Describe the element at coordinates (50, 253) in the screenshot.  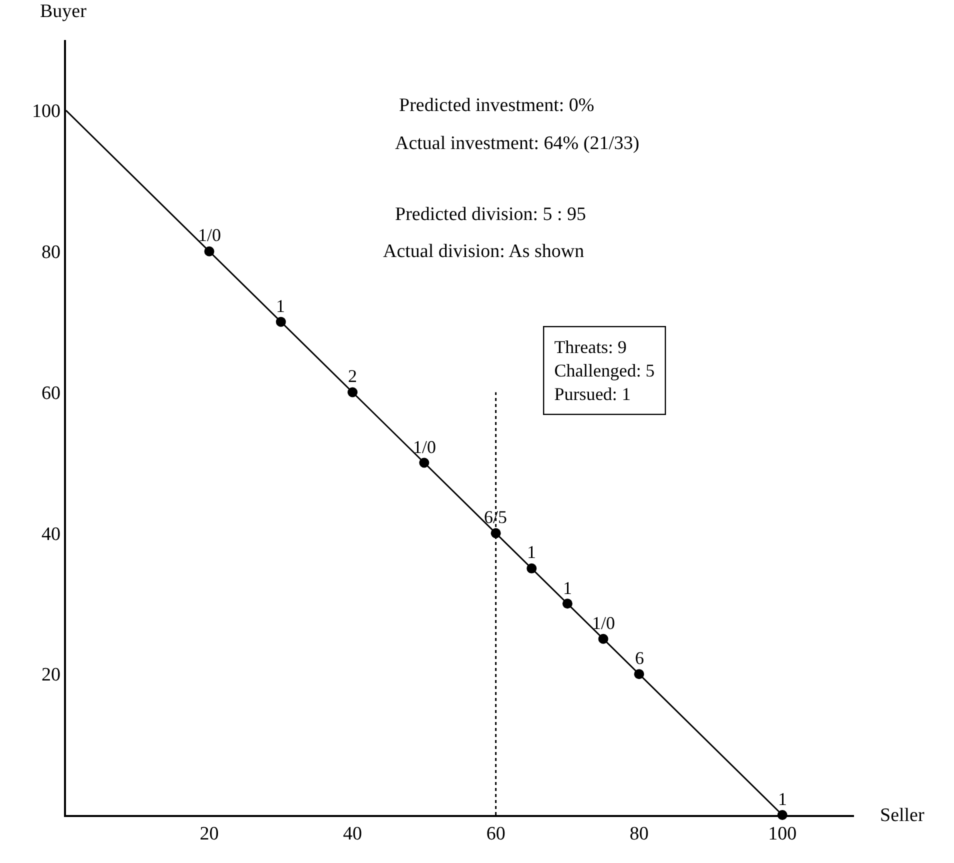
I see `y-tick-label: 80` at that location.